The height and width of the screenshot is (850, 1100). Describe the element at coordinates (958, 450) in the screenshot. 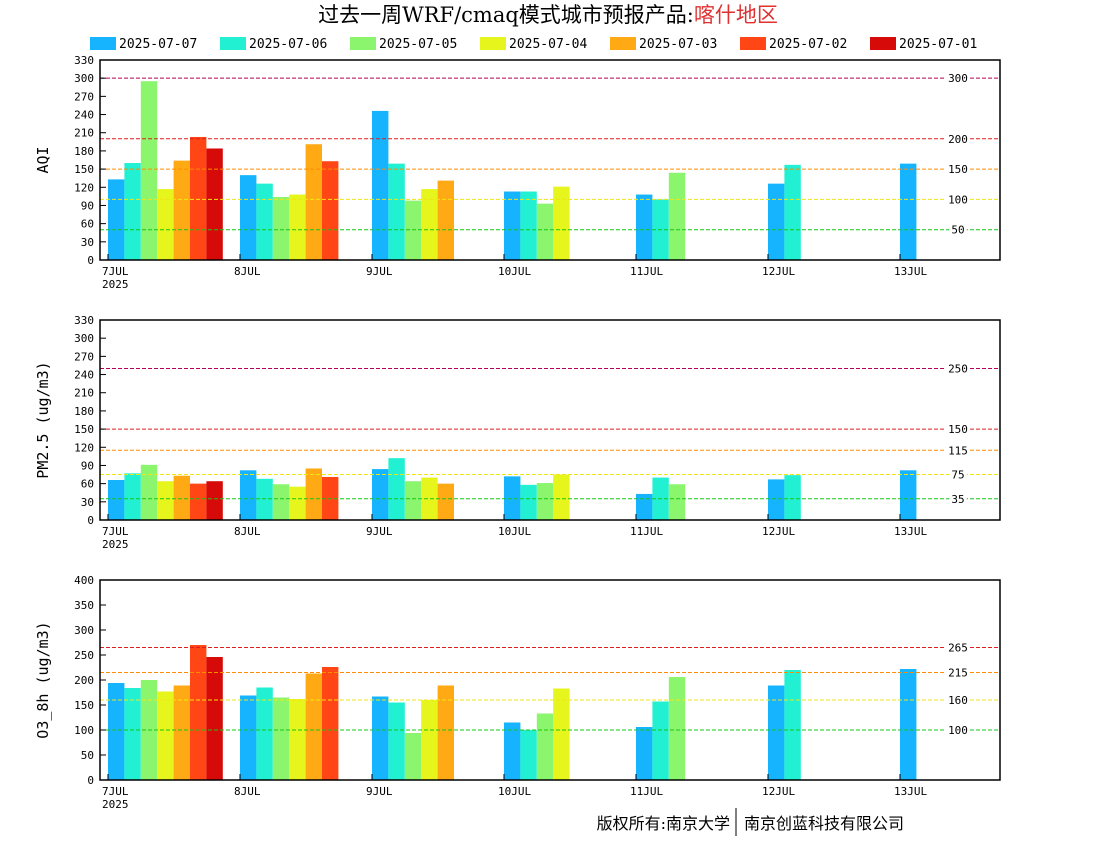

I see `threshold-label-pm25-115: 115` at that location.